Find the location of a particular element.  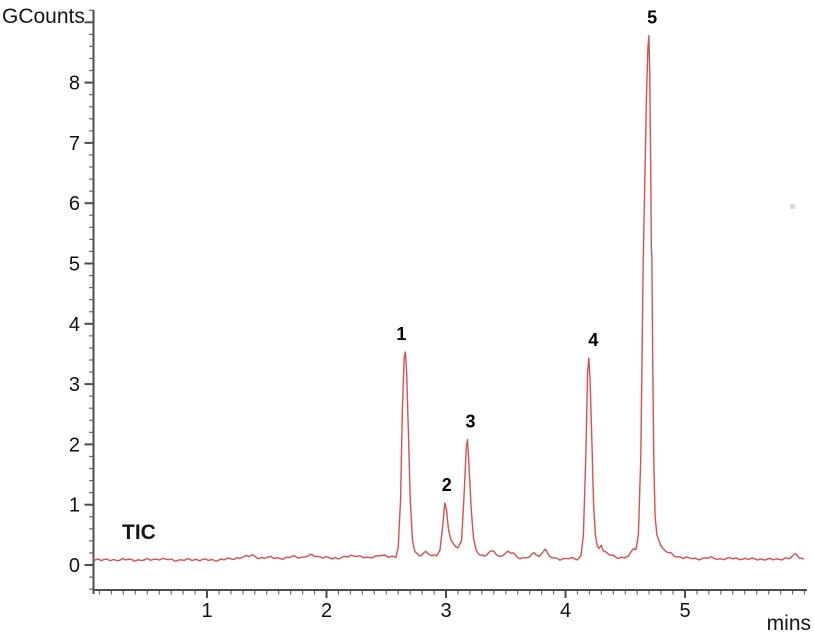

y-axis-tick-label: 6 is located at coordinates (74, 204).